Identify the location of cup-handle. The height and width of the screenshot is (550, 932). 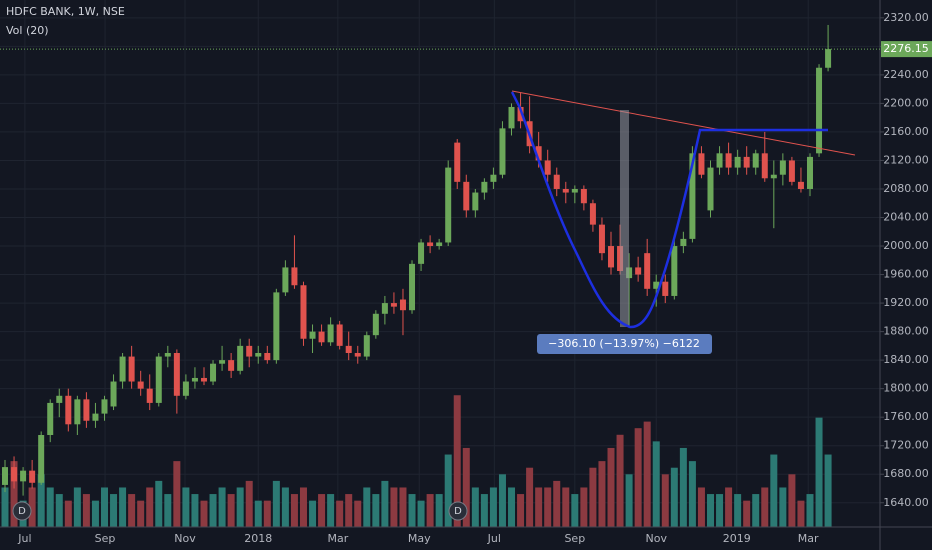
(669, 210).